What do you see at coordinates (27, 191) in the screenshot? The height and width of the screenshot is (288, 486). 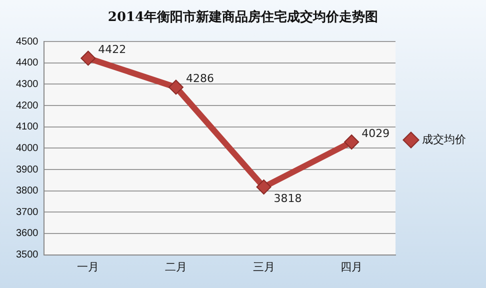 I see `y-tick-label: 3800` at bounding box center [27, 191].